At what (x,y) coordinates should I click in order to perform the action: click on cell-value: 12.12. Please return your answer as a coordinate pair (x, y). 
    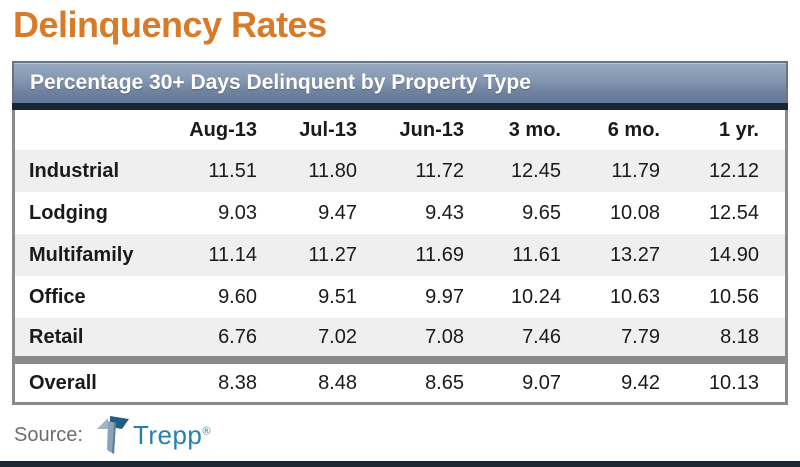
    Looking at the image, I should click on (733, 170).